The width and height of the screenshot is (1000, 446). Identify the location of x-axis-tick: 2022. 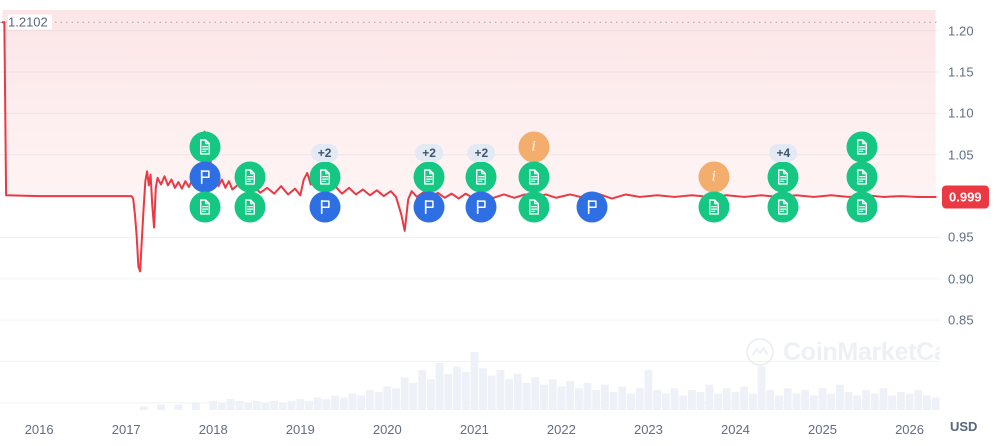
(561, 429).